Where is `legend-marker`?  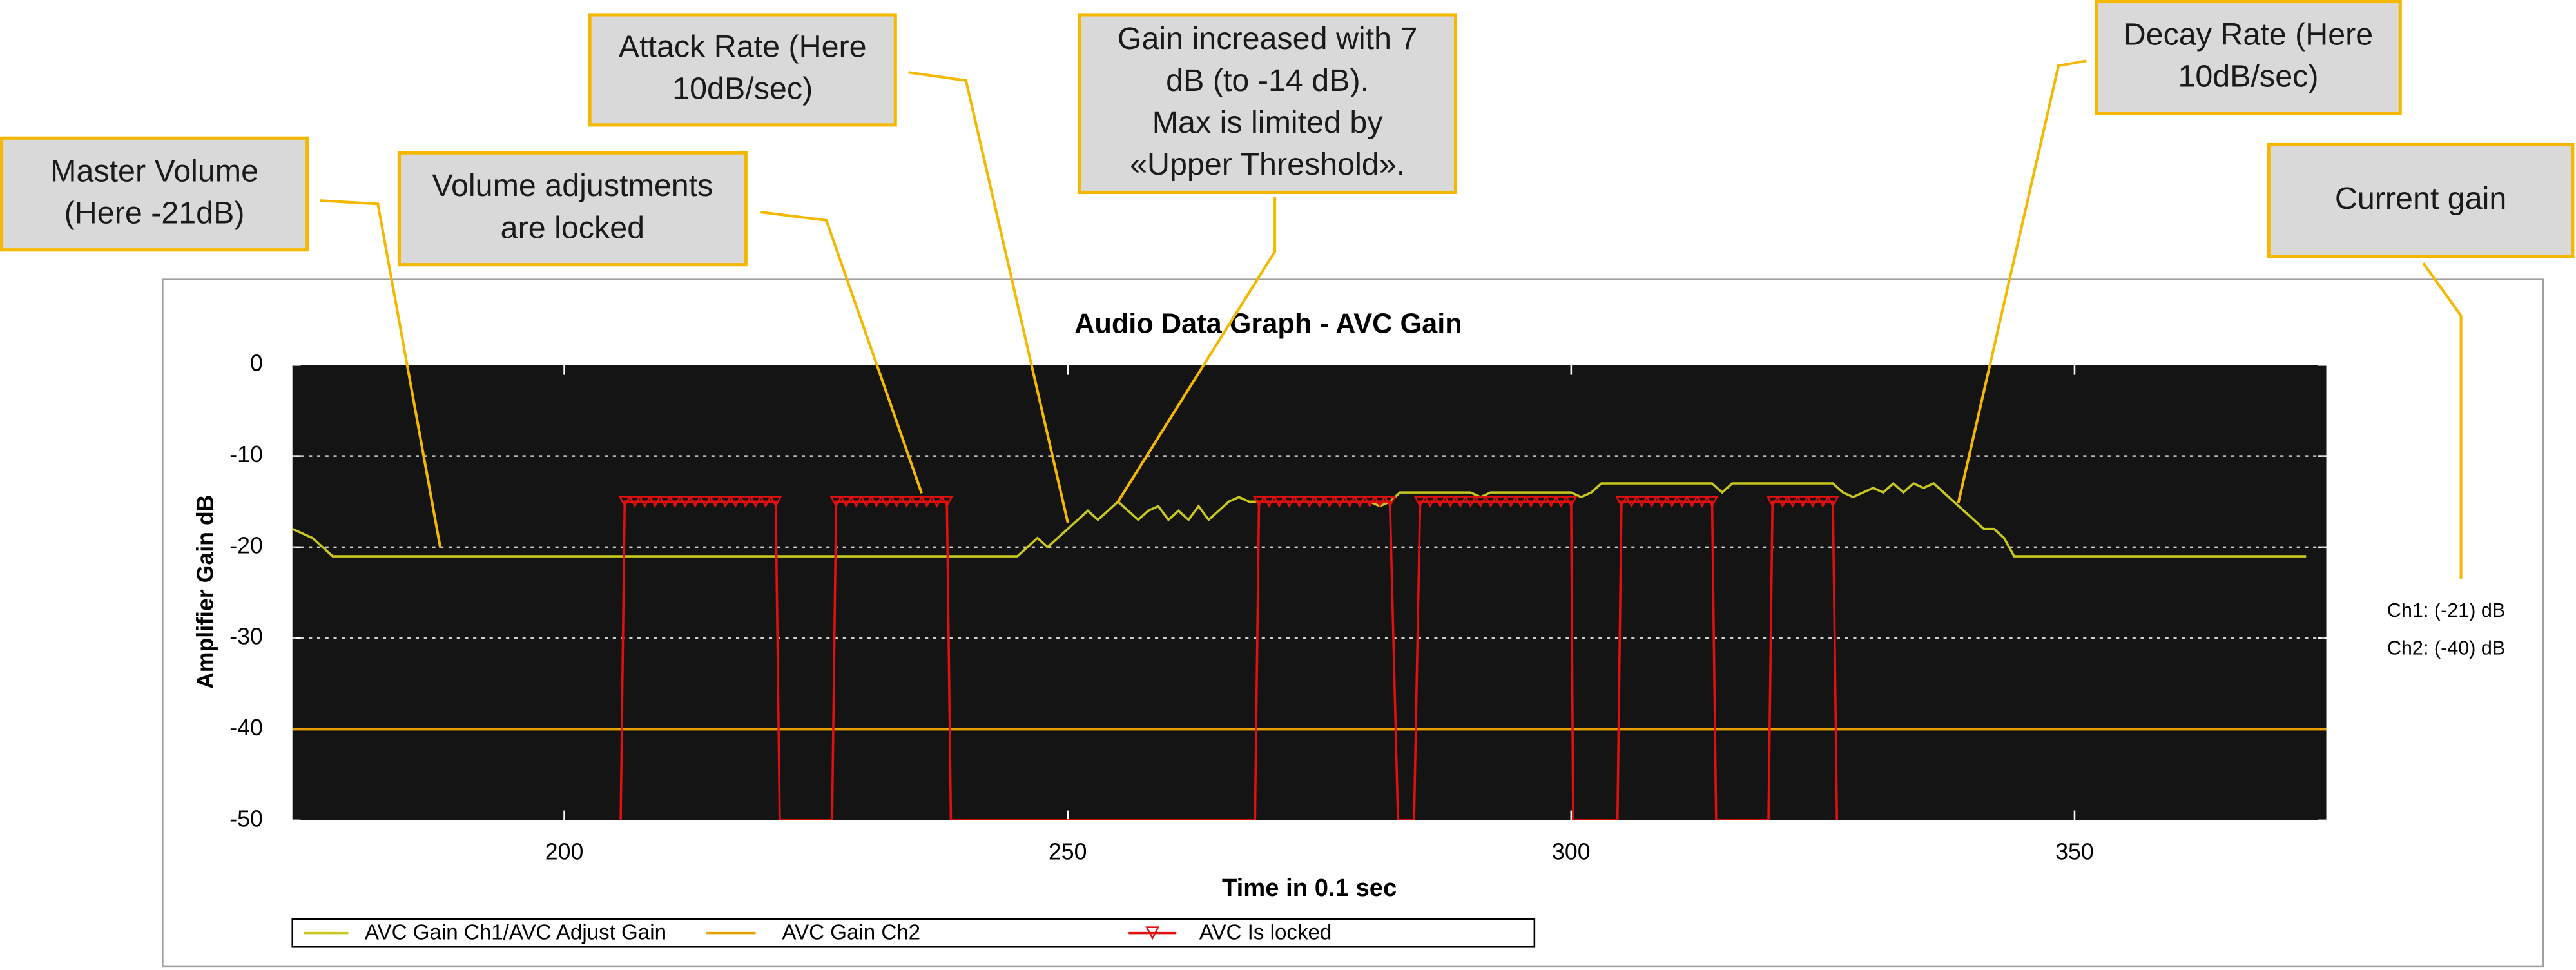 legend-marker is located at coordinates (1152, 933).